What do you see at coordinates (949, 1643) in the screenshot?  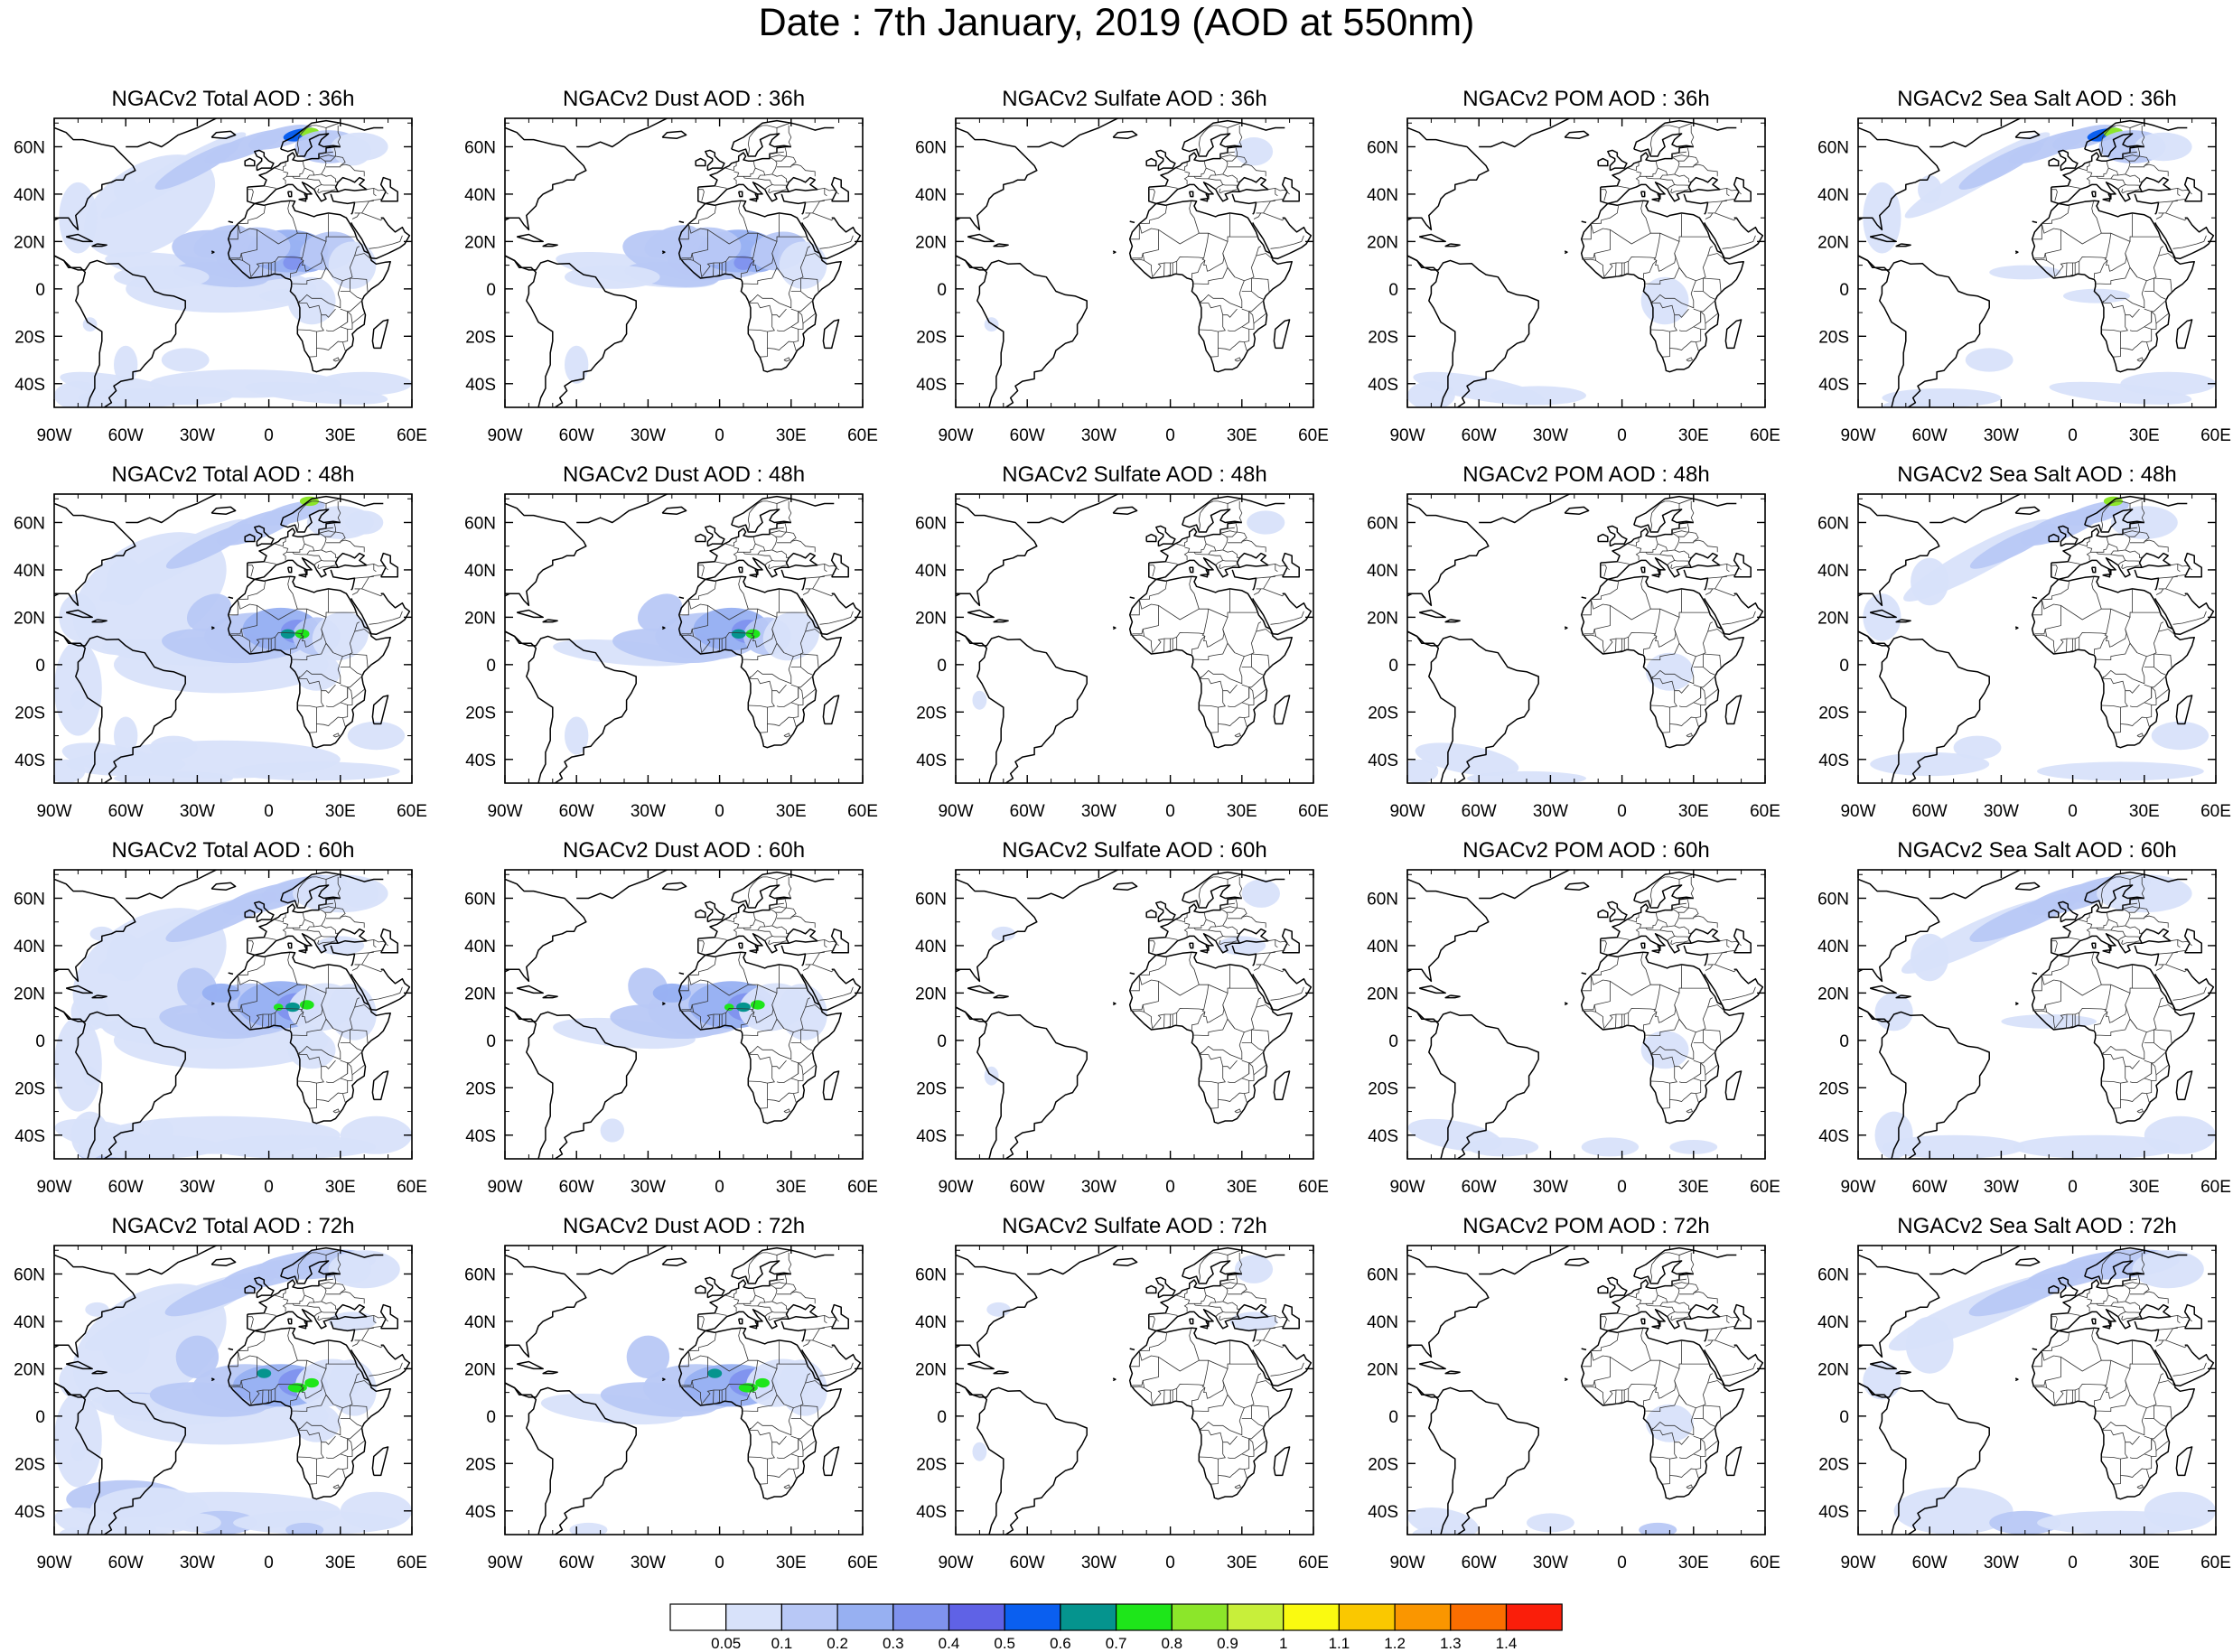 I see `colorbar-label: 0.4` at bounding box center [949, 1643].